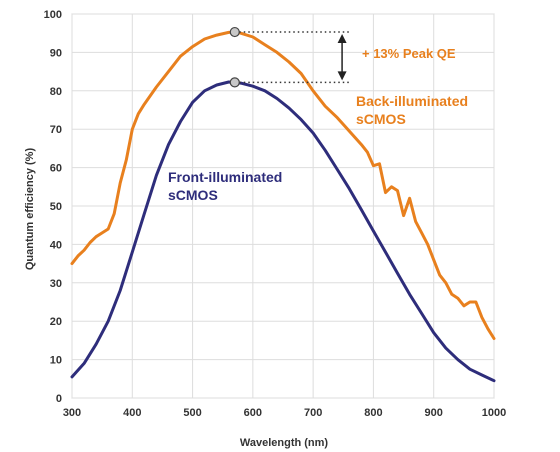 Image resolution: width=560 pixels, height=452 pixels. What do you see at coordinates (56, 92) in the screenshot?
I see `y-tick-label: 80` at bounding box center [56, 92].